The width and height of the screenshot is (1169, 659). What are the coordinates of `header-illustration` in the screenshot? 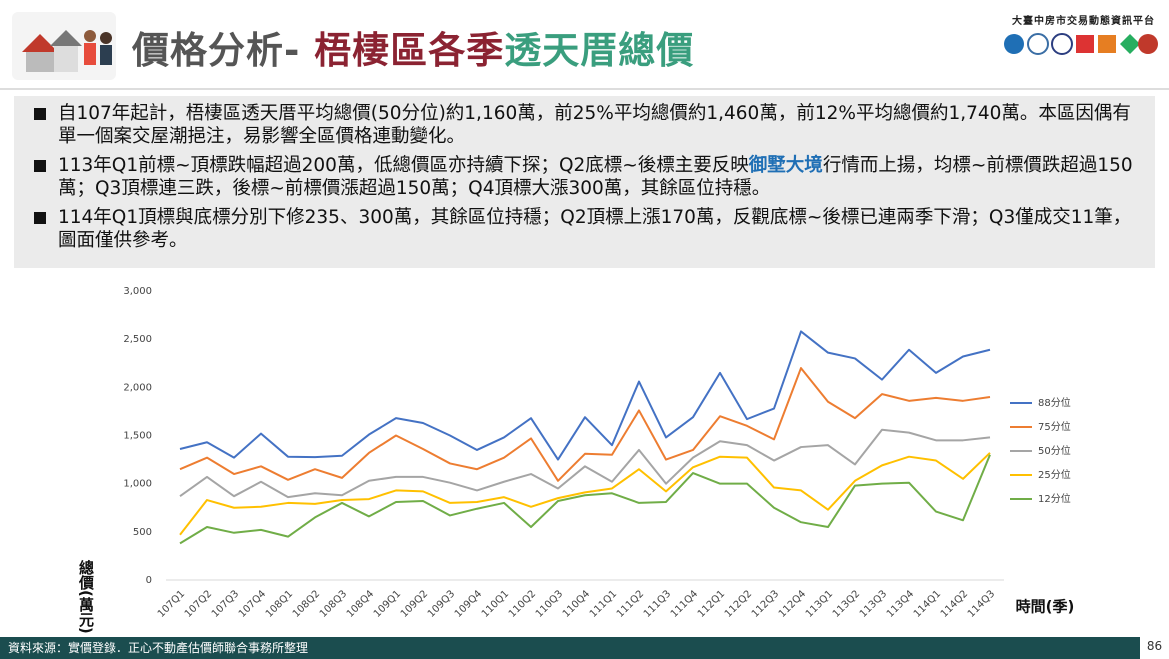 It's located at (64, 46).